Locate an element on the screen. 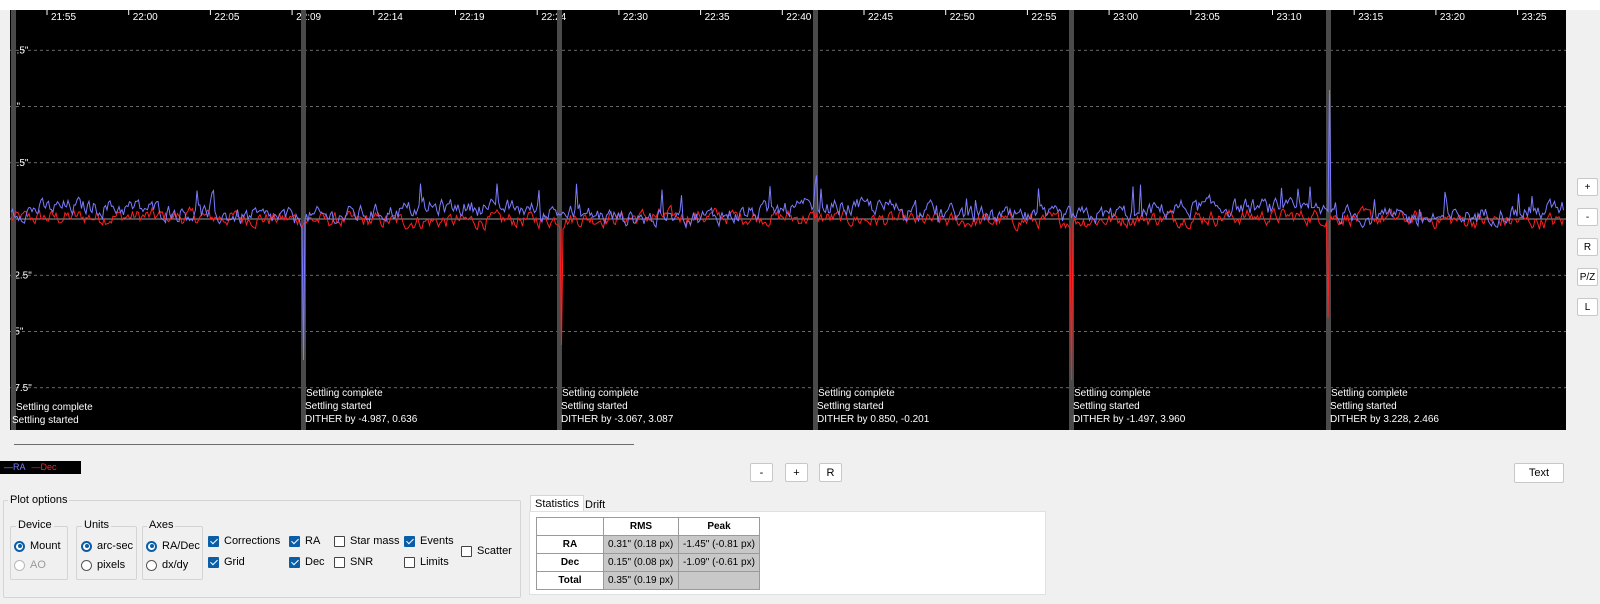 The image size is (1600, 604). pan-zoom-button: P/Z is located at coordinates (1587, 277).